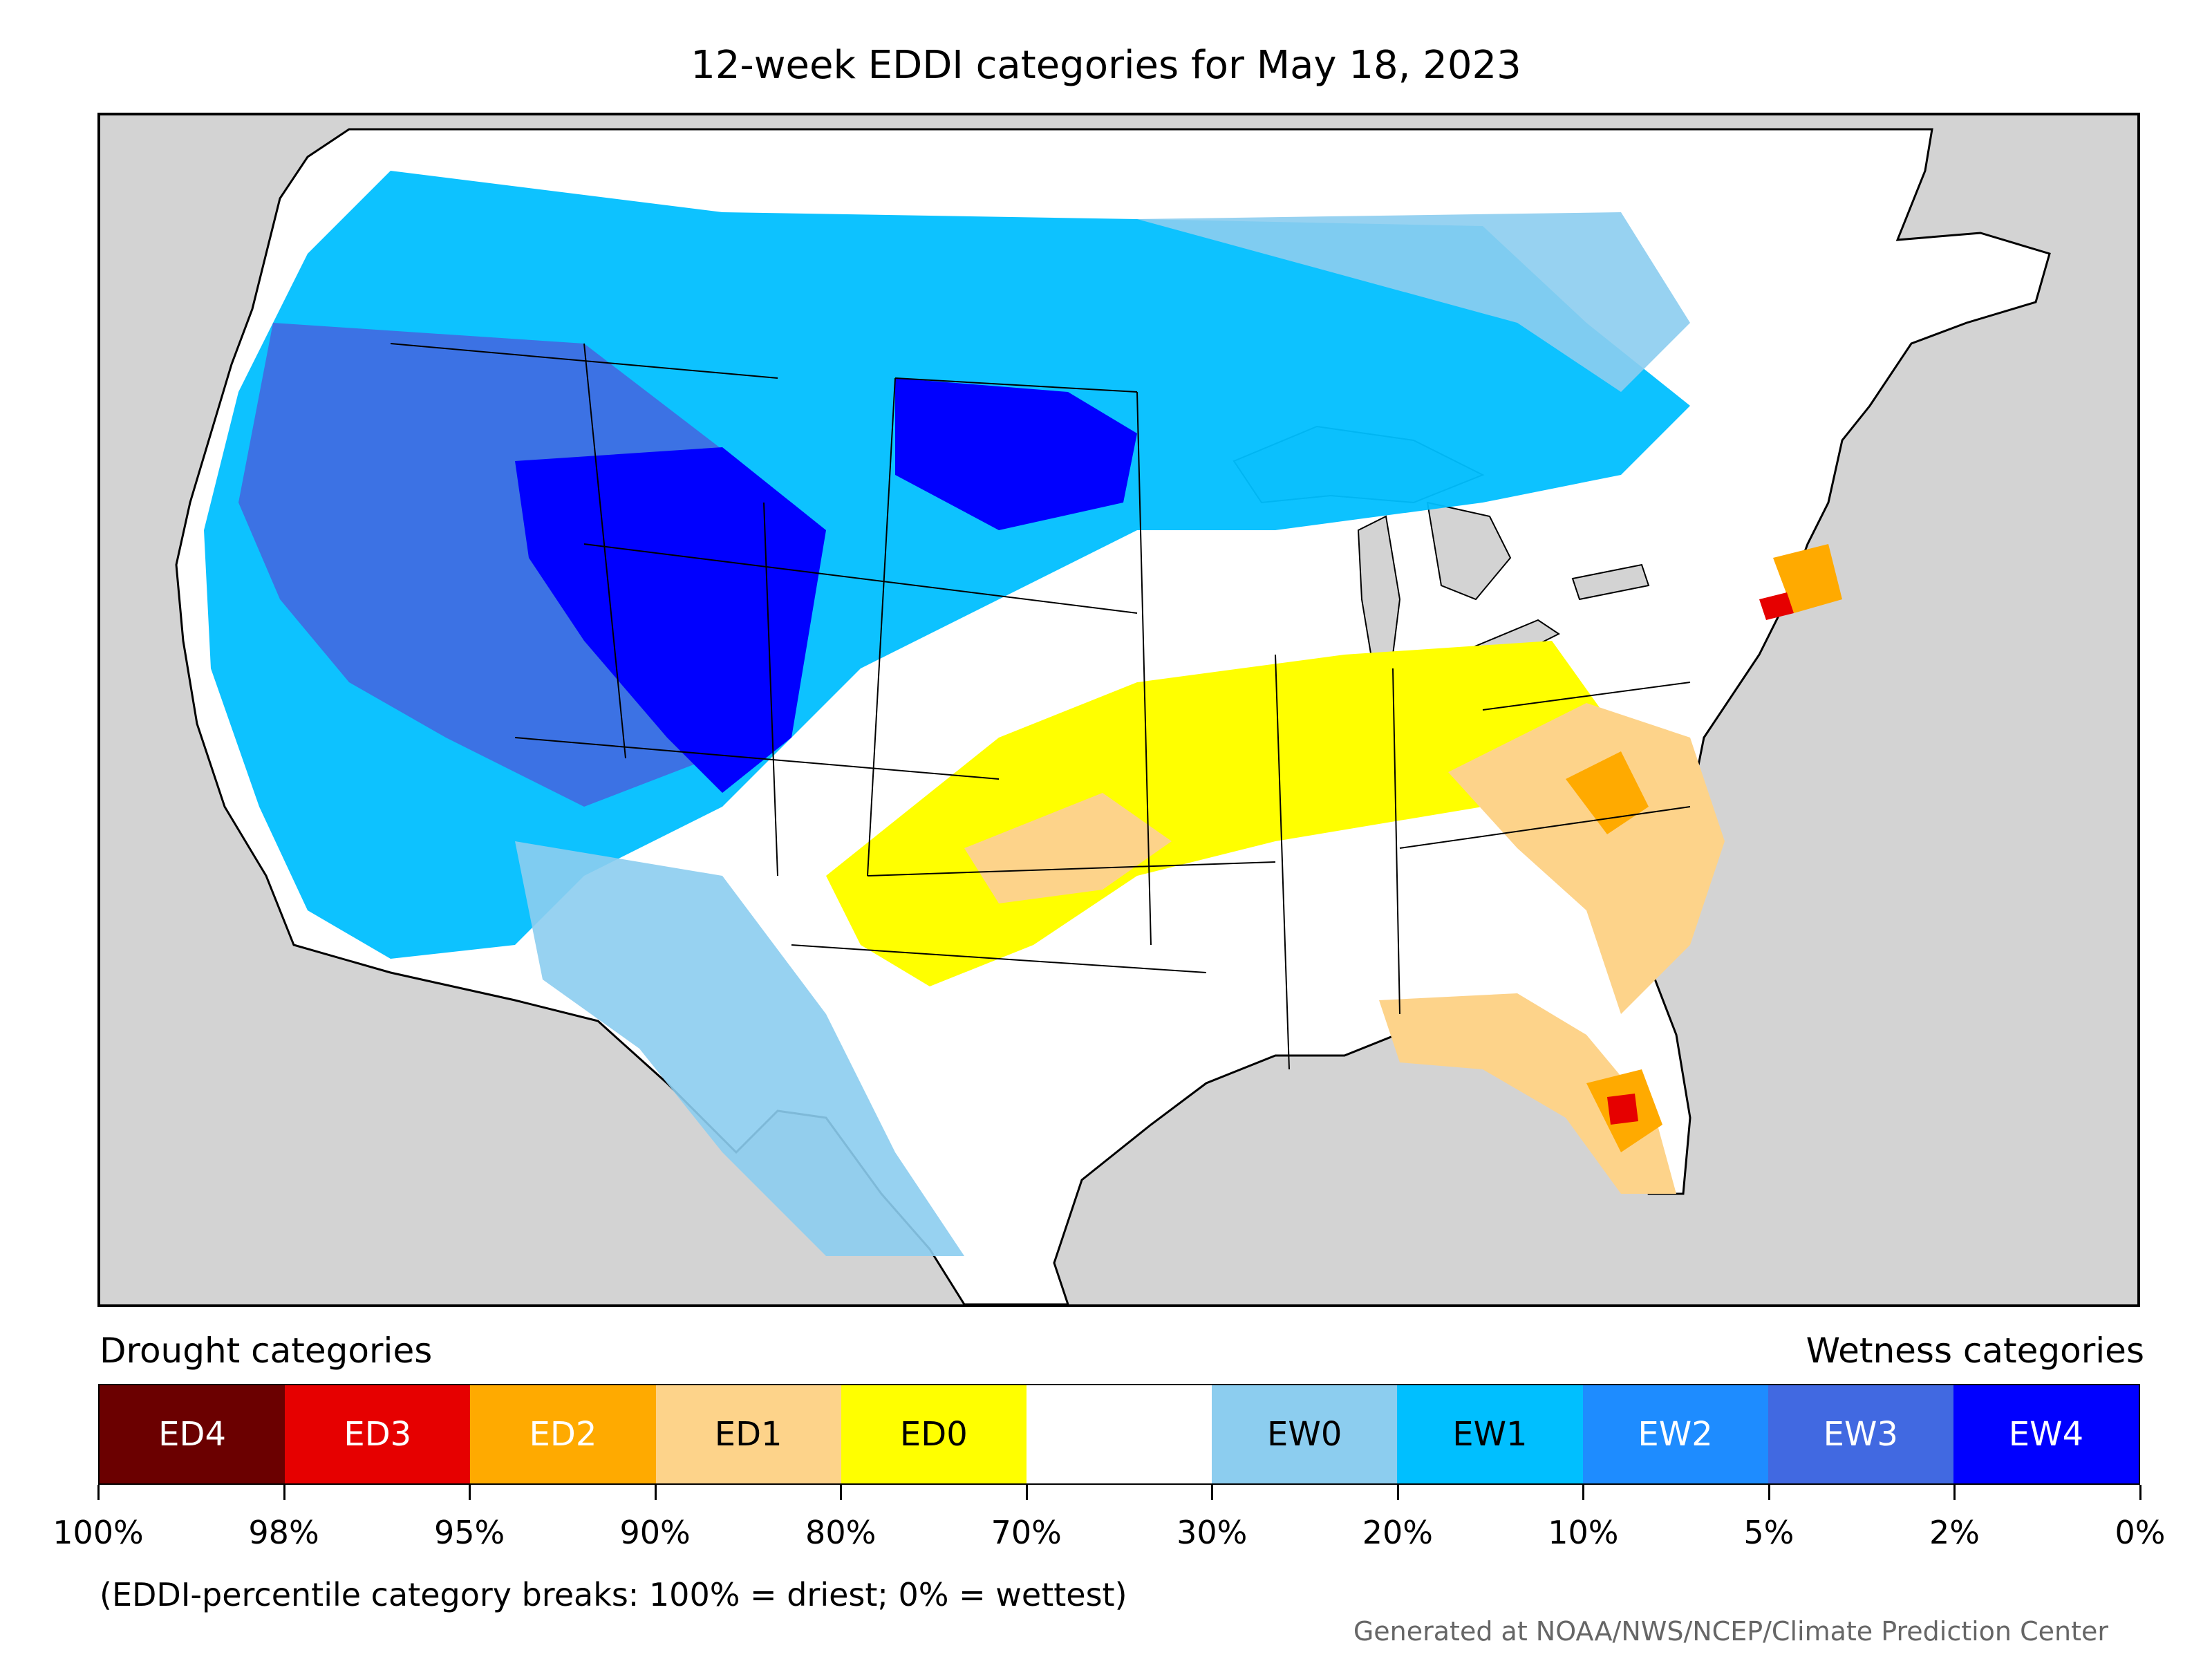 The width and height of the screenshot is (2212, 1659). I want to click on colorbar-cell-ew3: EW3, so click(1860, 1434).